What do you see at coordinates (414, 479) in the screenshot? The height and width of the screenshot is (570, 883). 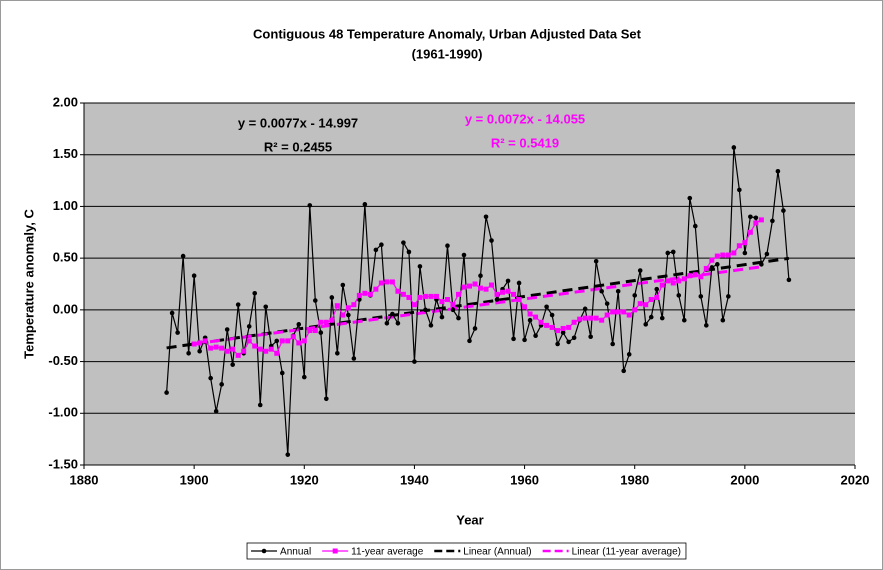 I see `x-tick-label: 1940` at bounding box center [414, 479].